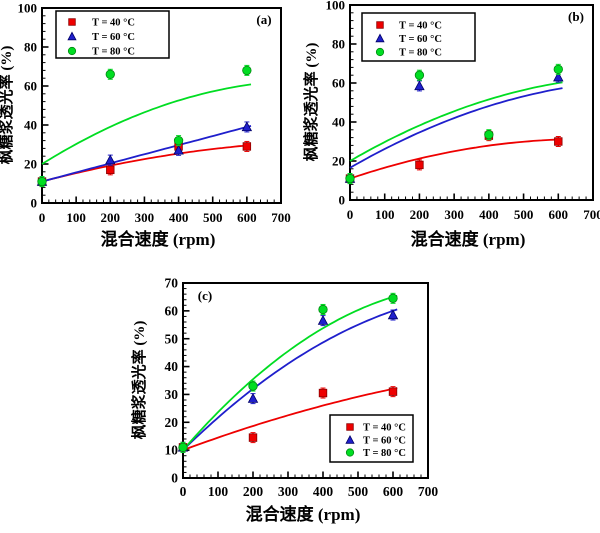 Image resolution: width=600 pixels, height=533 pixels. I want to click on panel-label: (c), so click(205, 295).